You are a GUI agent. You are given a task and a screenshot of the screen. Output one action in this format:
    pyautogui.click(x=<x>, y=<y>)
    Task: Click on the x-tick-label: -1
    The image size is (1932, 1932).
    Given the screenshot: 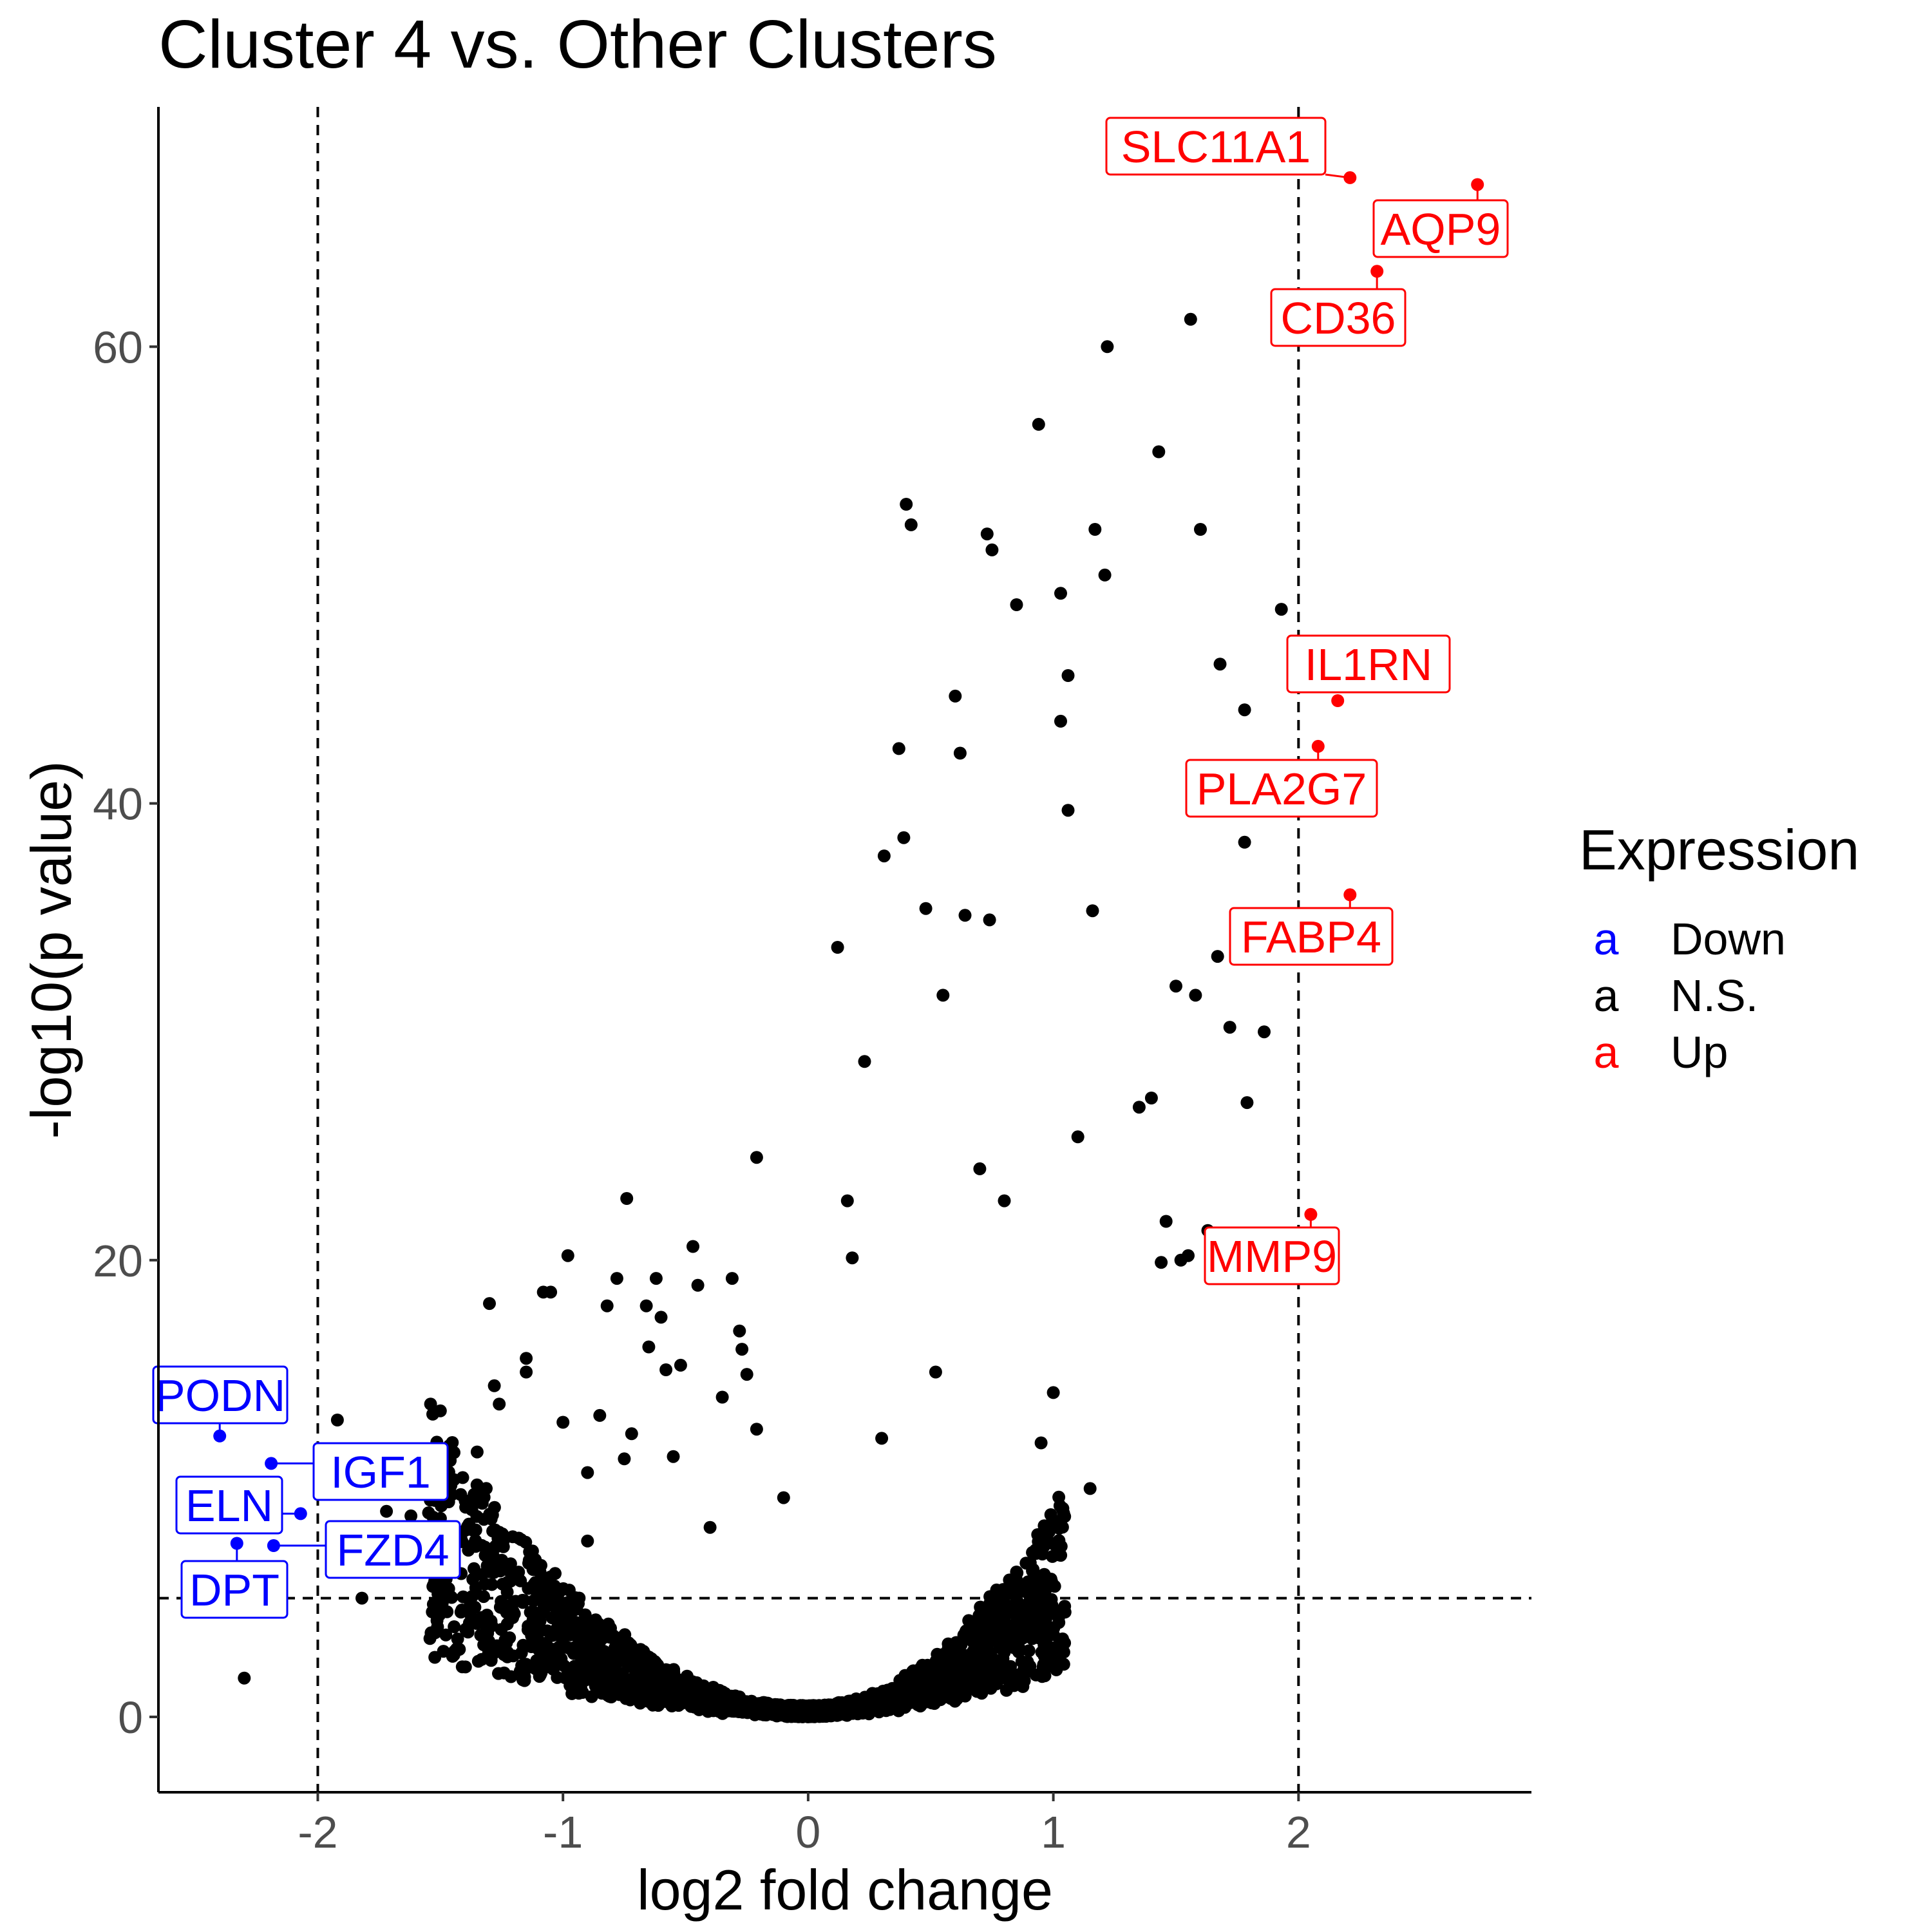 What is the action you would take?
    pyautogui.click(x=563, y=1832)
    